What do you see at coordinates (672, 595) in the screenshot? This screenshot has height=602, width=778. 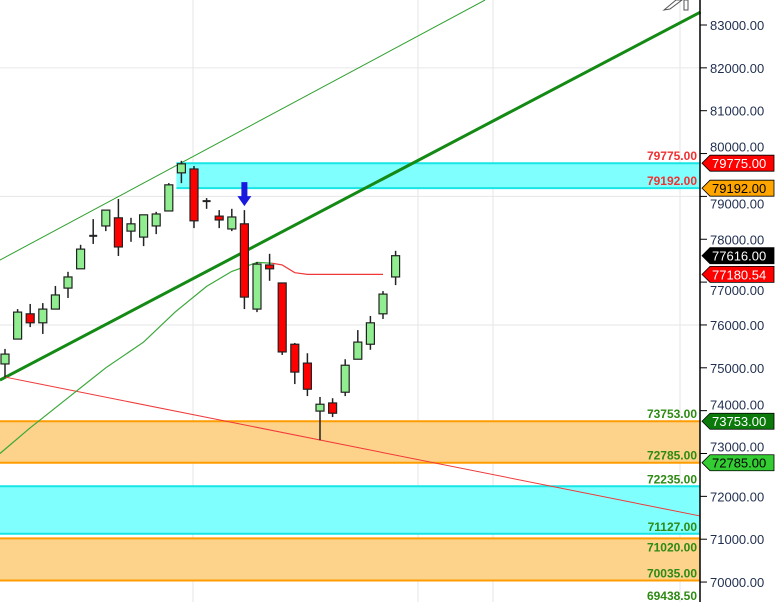 I see `price-label: 69438.50` at bounding box center [672, 595].